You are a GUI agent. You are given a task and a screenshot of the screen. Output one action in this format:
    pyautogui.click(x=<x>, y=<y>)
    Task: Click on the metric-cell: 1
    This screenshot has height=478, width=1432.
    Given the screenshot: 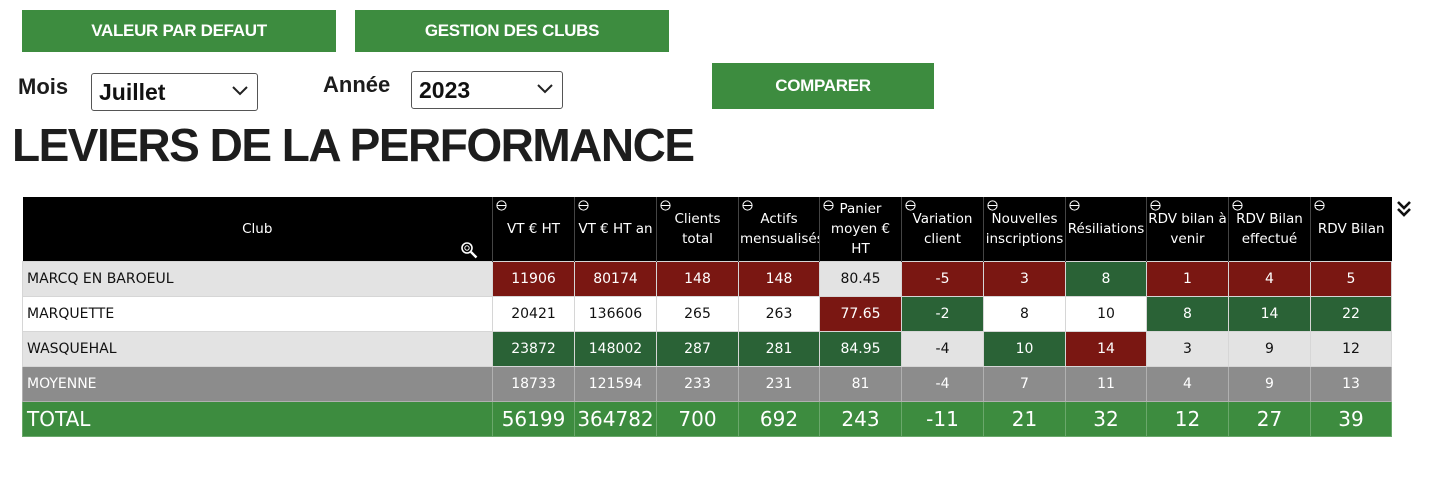 What is the action you would take?
    pyautogui.click(x=1187, y=279)
    